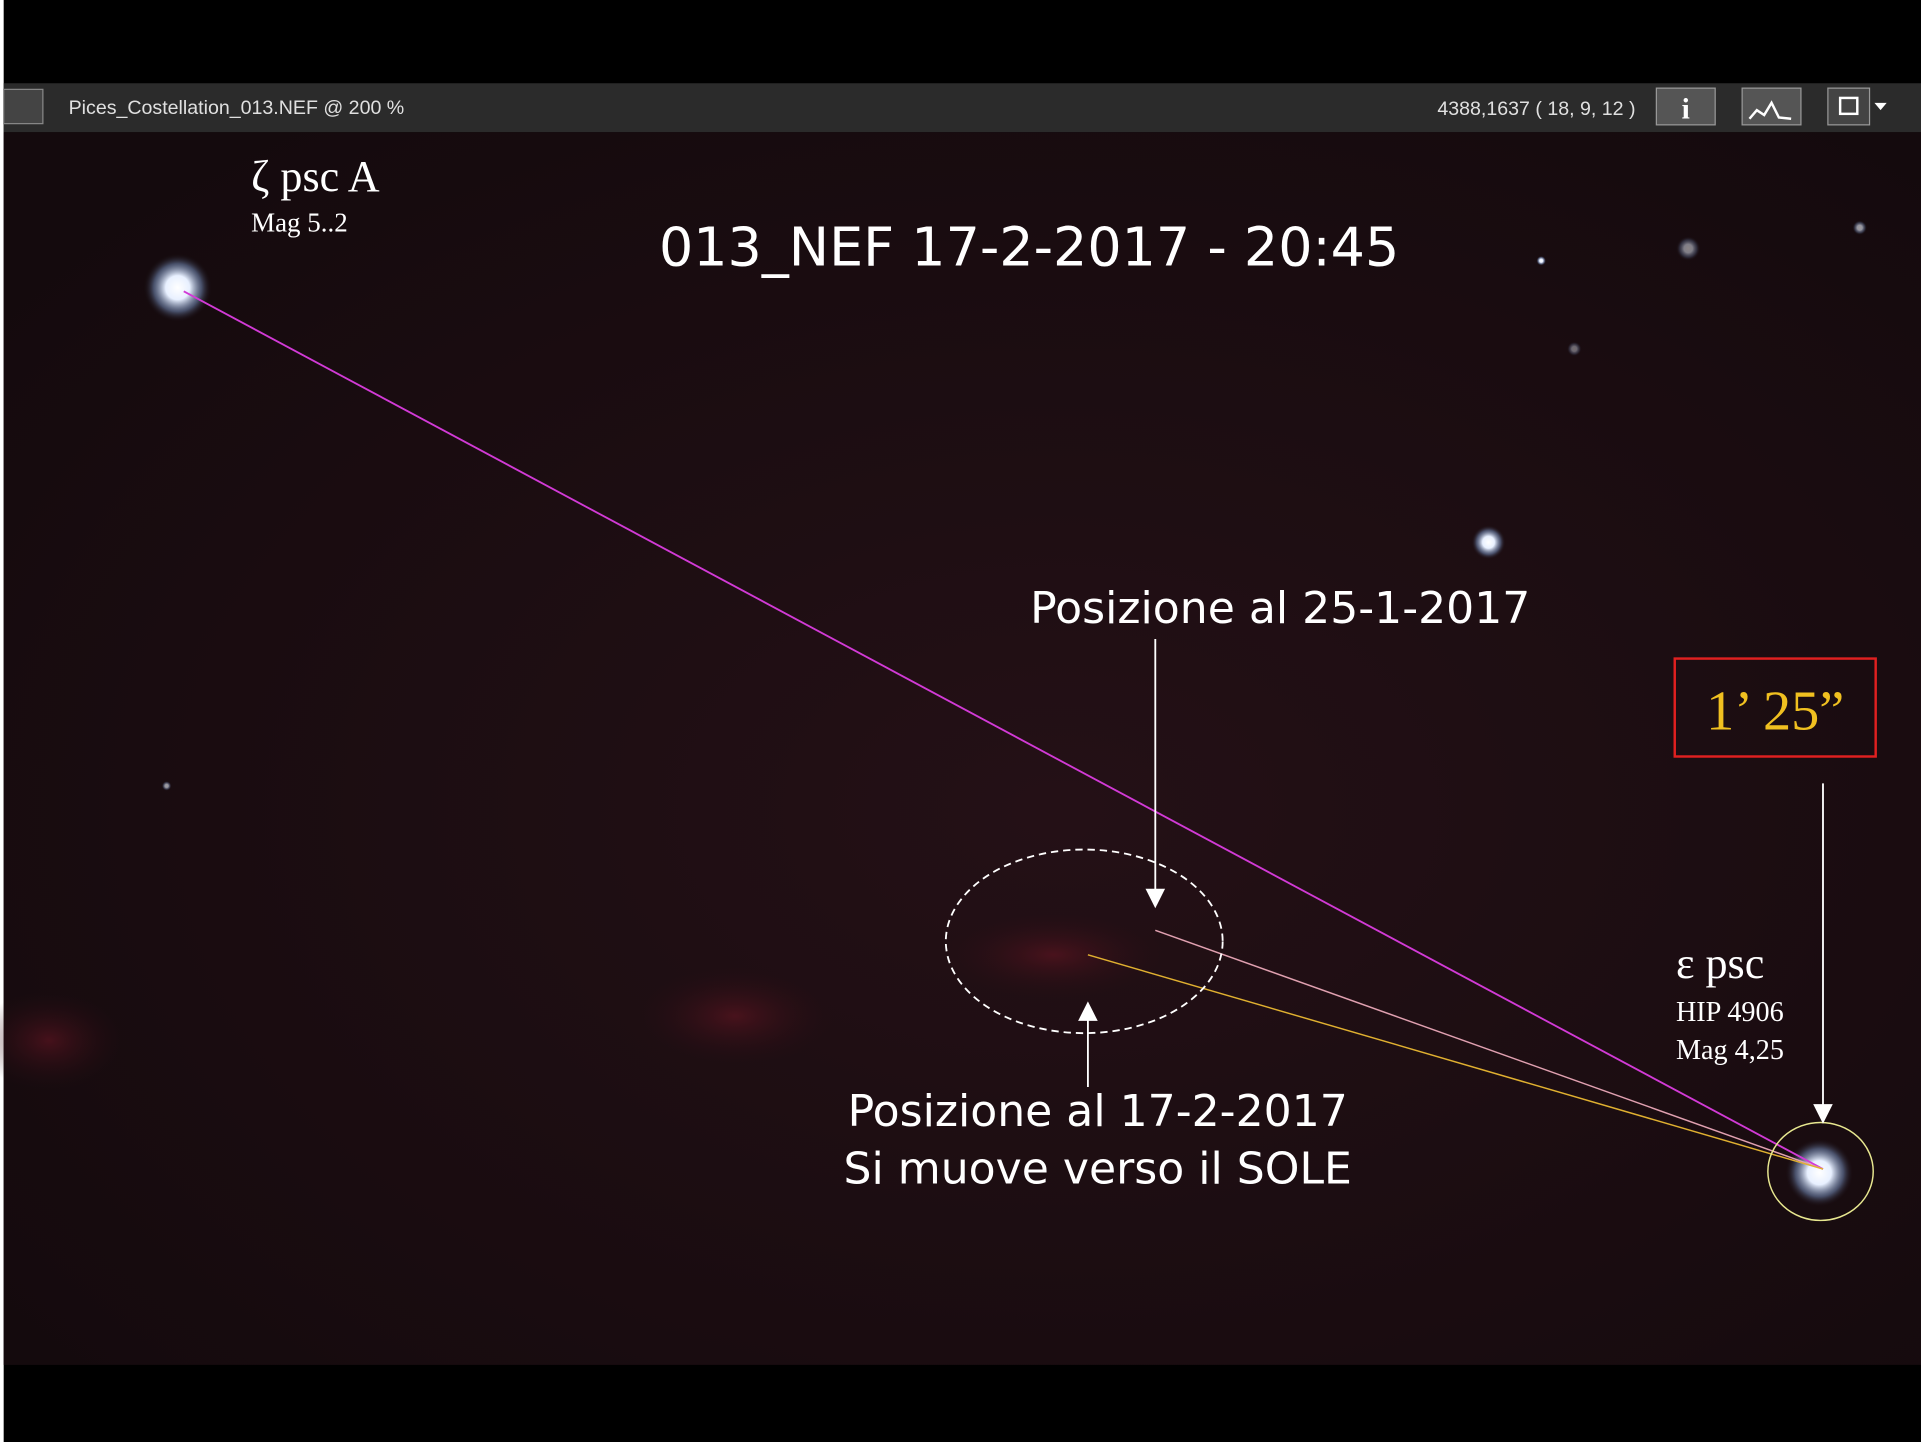 The height and width of the screenshot is (1442, 1921). I want to click on info-button, so click(1685, 106).